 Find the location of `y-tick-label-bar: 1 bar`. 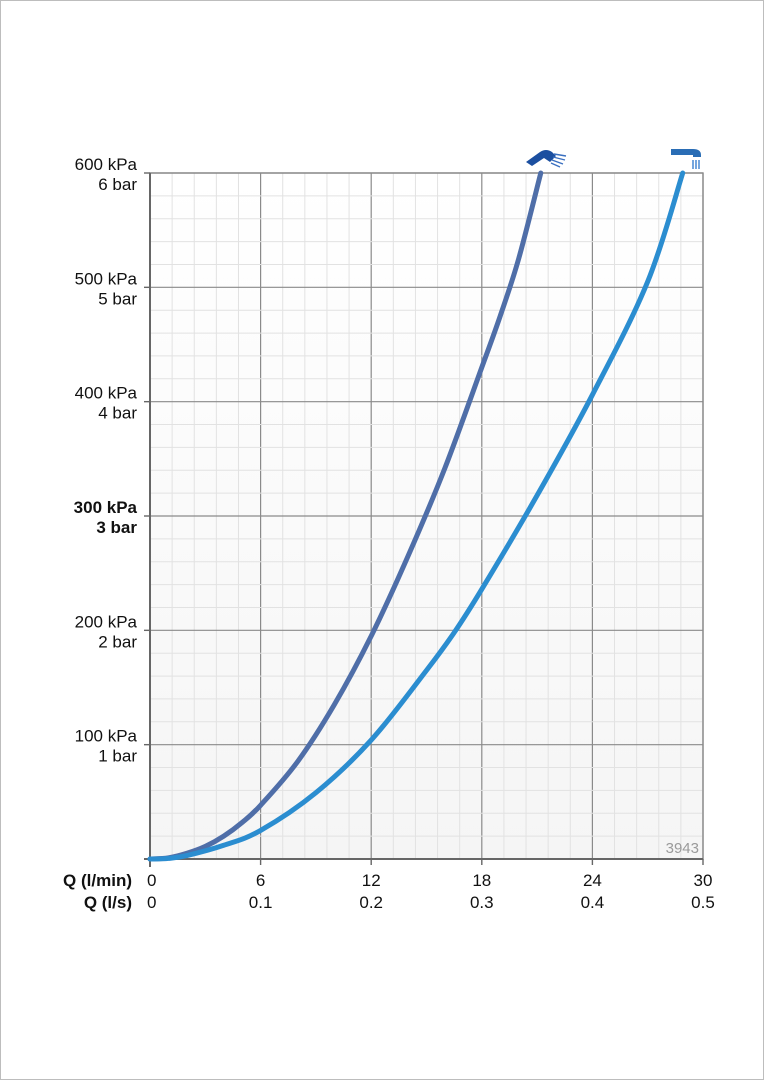

y-tick-label-bar: 1 bar is located at coordinates (117, 756).